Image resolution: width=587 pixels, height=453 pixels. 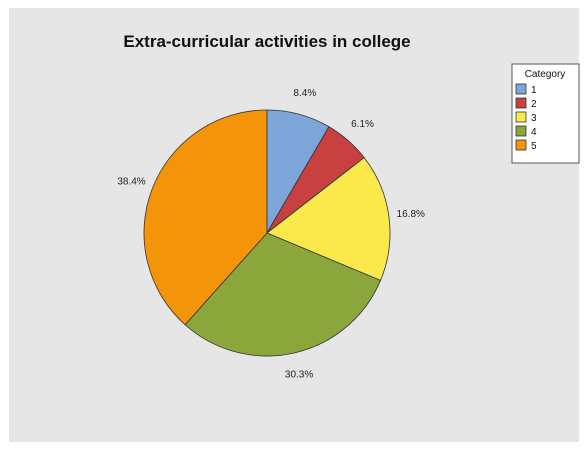 What do you see at coordinates (534, 118) in the screenshot?
I see `legend-label-3: 3` at bounding box center [534, 118].